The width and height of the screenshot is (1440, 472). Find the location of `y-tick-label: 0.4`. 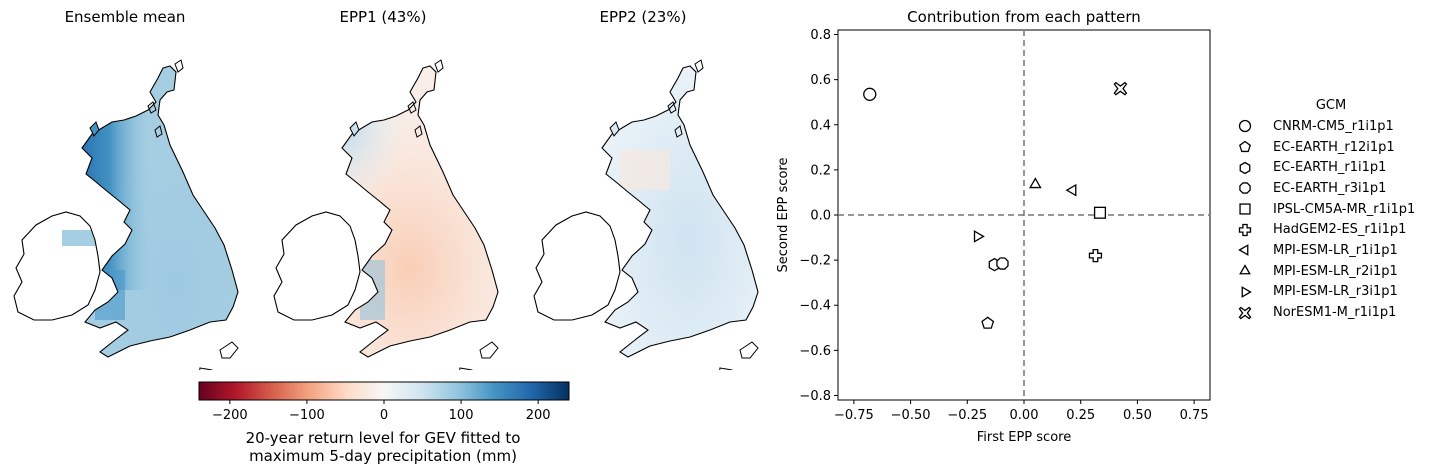

y-tick-label: 0.4 is located at coordinates (820, 125).